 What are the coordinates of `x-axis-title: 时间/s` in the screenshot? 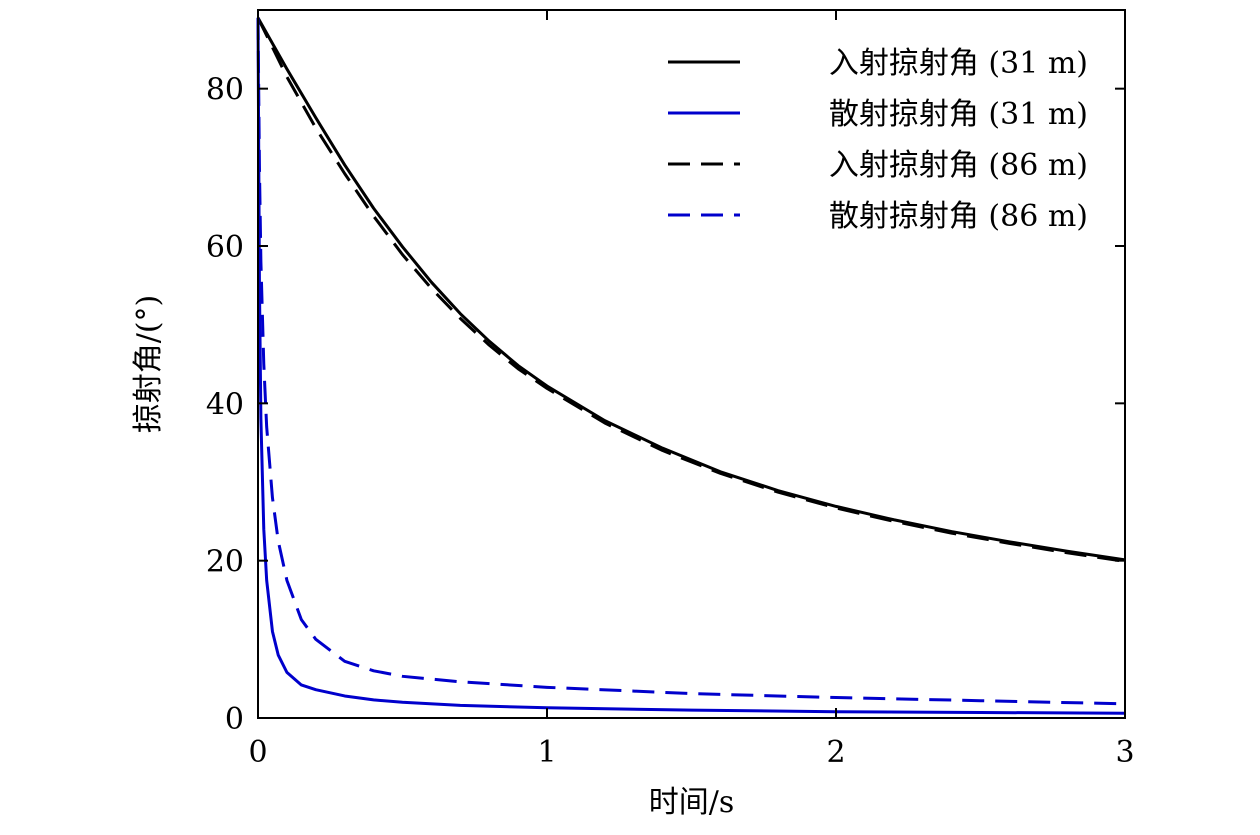 It's located at (692, 802).